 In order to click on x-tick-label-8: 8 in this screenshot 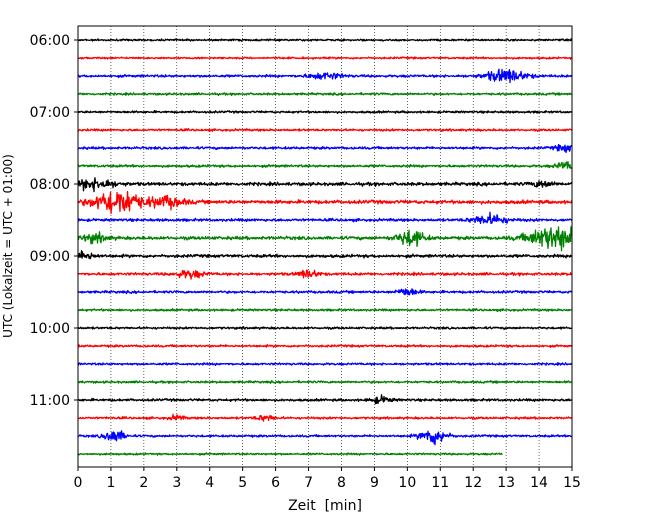, I will do `click(341, 483)`.